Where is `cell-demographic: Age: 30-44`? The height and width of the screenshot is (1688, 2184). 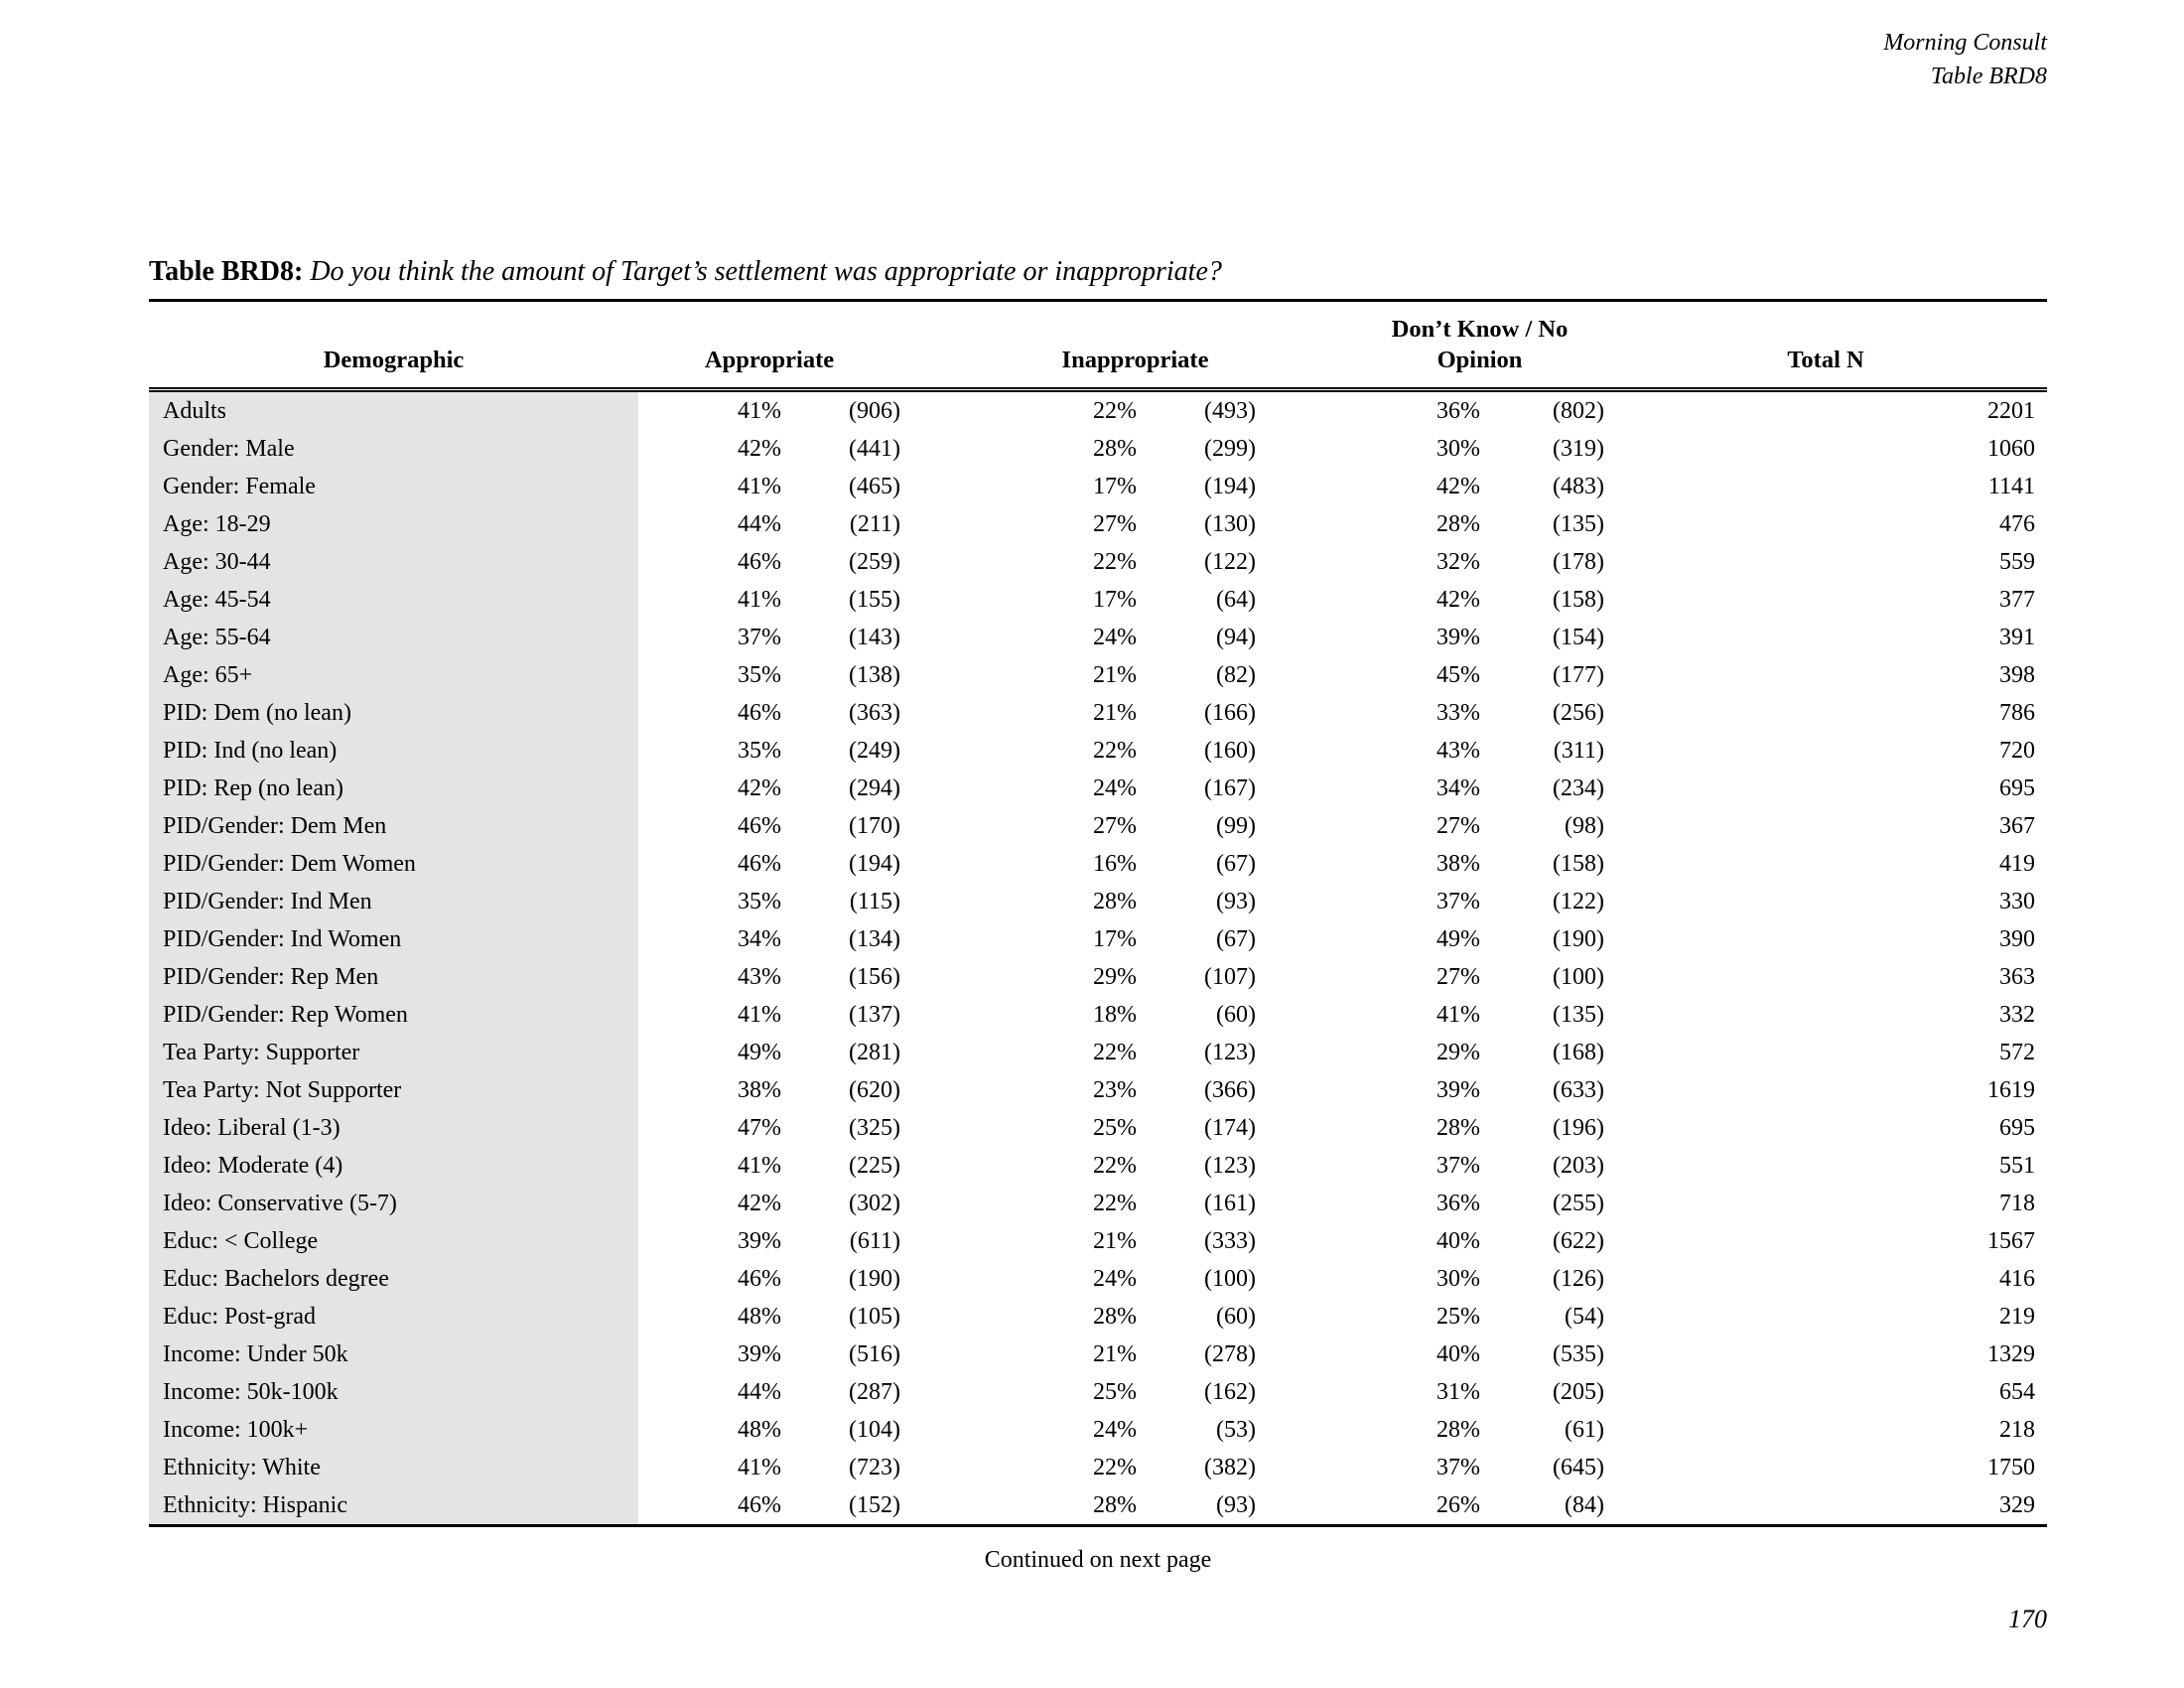
cell-demographic: Age: 30-44 is located at coordinates (393, 562).